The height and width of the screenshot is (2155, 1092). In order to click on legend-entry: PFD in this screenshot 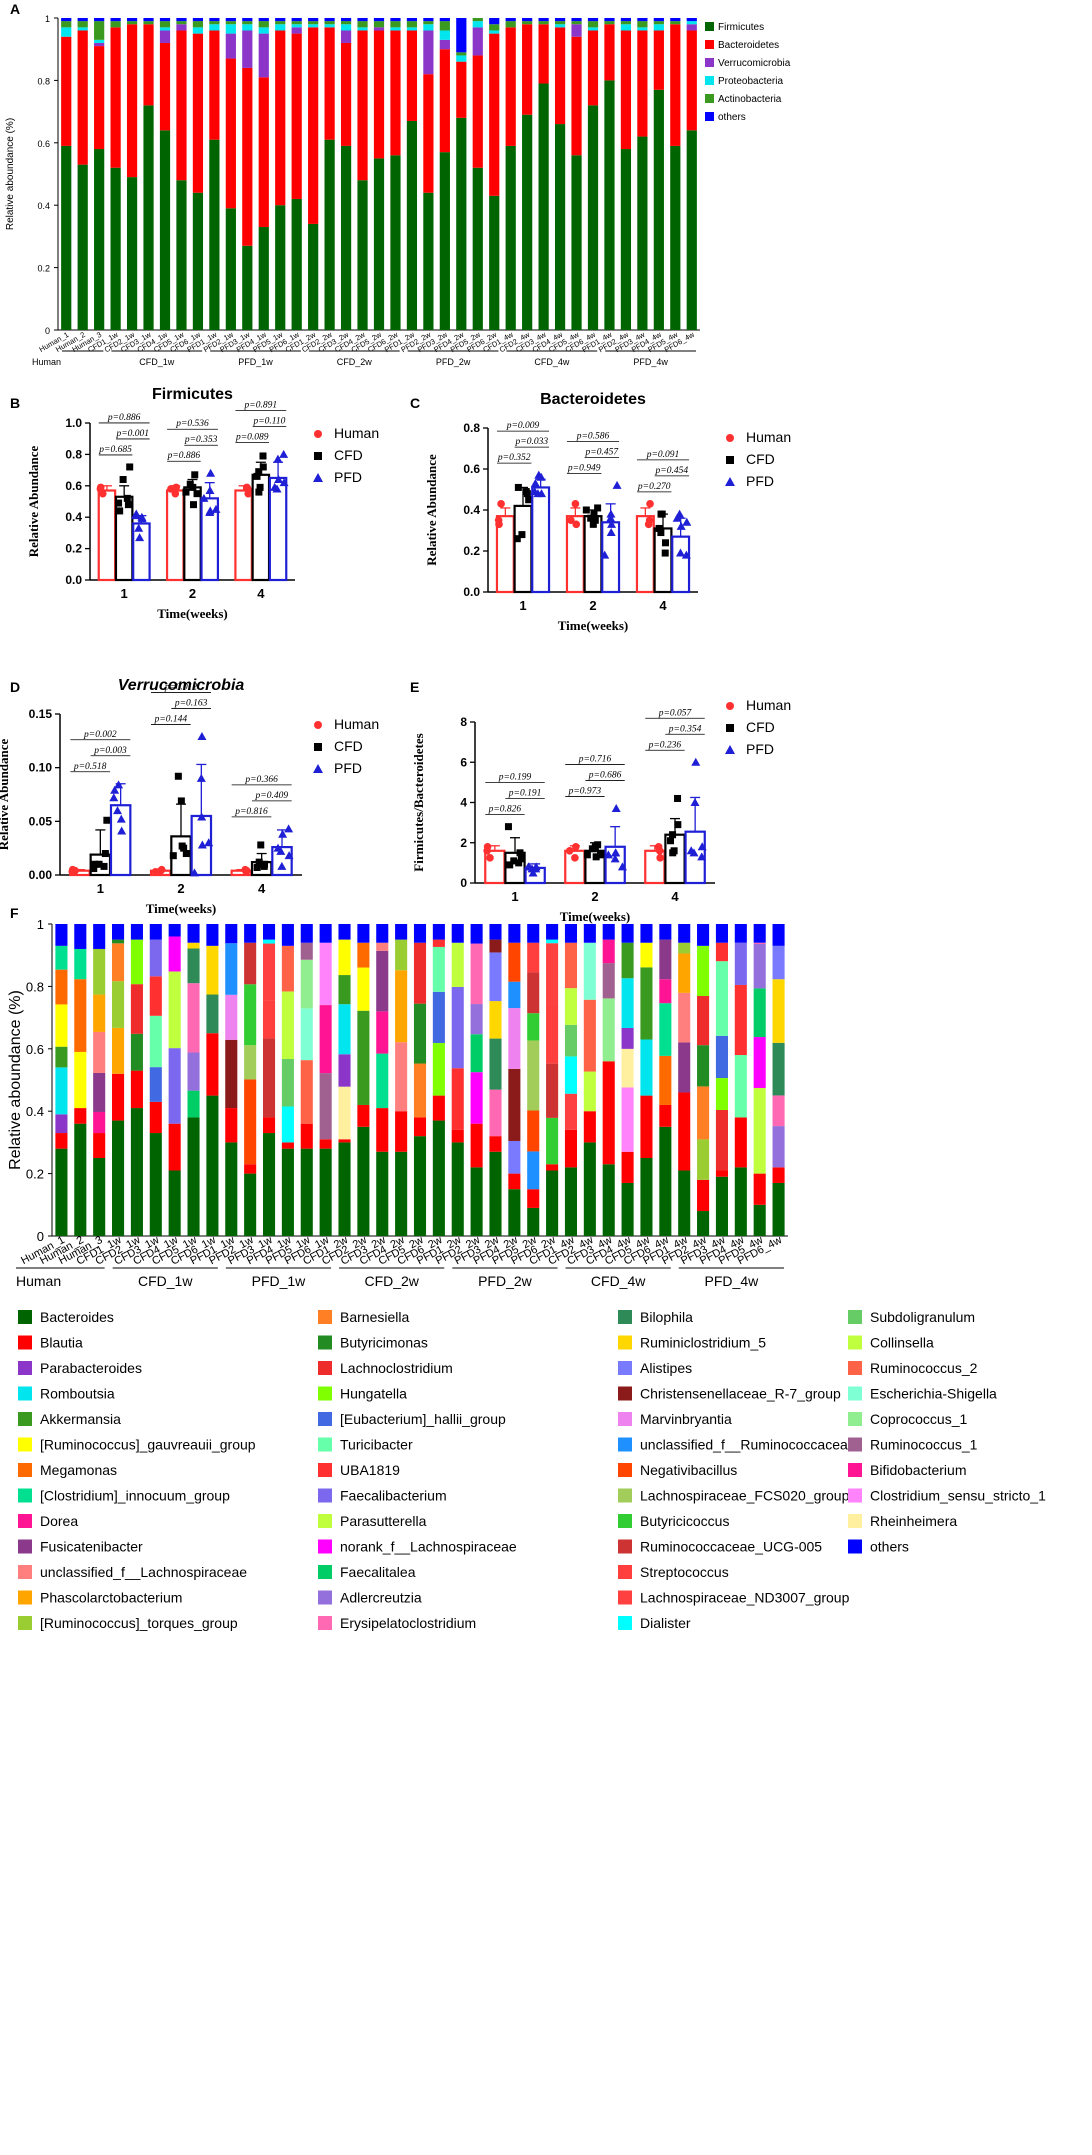, I will do `click(348, 768)`.